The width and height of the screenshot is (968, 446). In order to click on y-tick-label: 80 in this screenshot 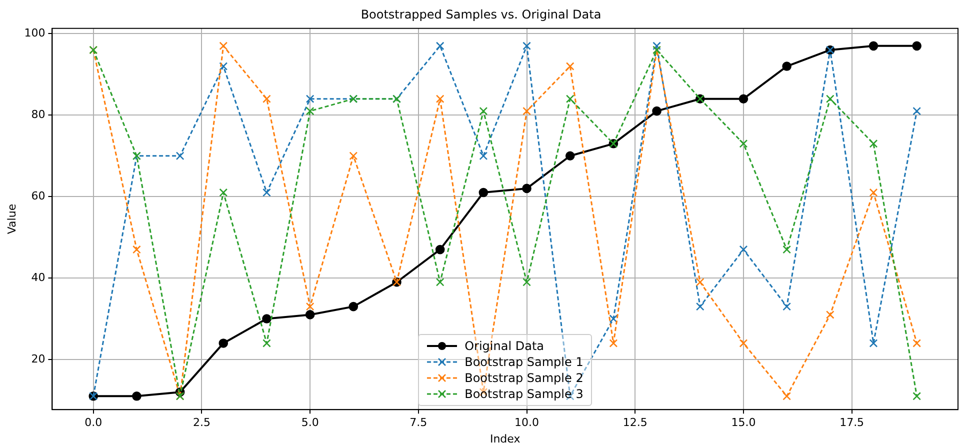, I will do `click(38, 115)`.